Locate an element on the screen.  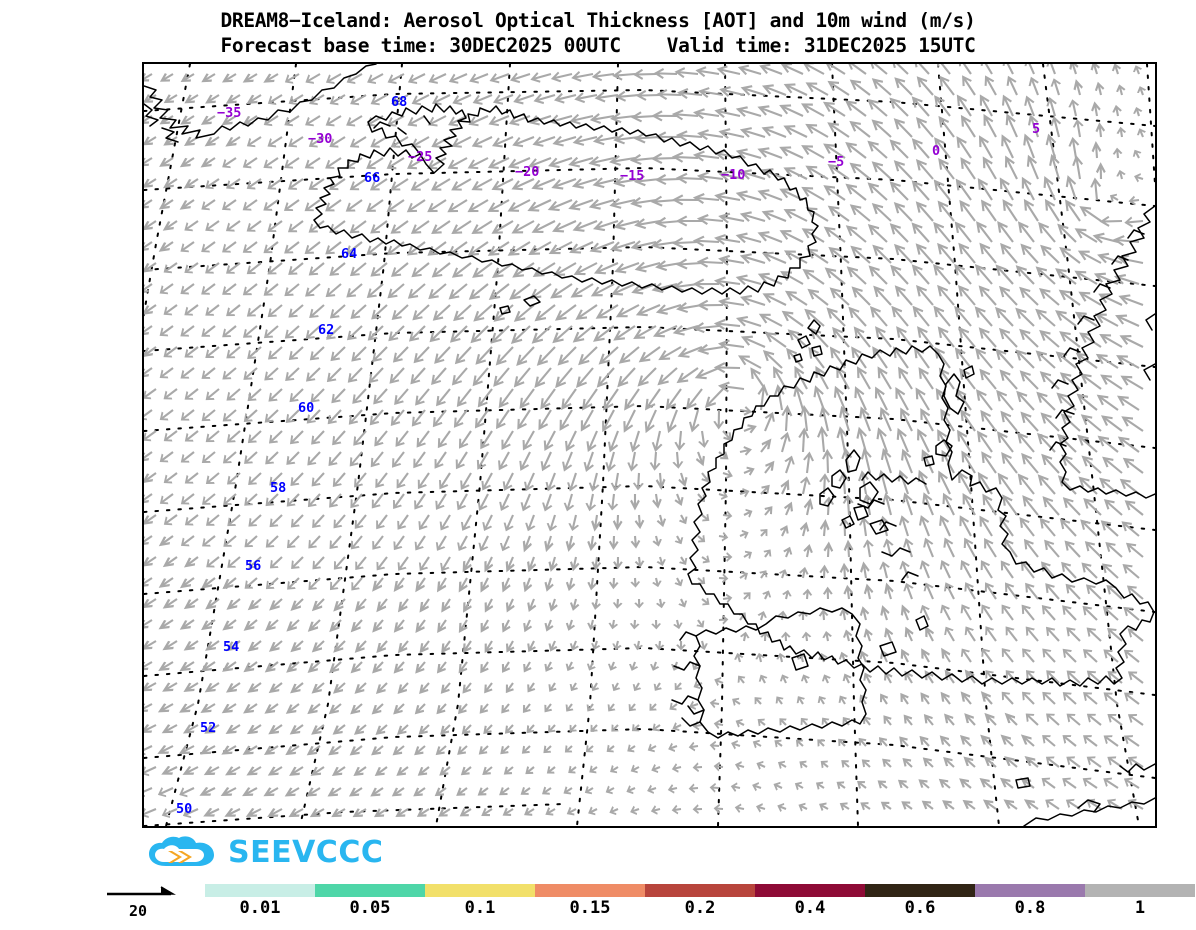
colorbar-tick-1: 0.05 is located at coordinates (370, 908).